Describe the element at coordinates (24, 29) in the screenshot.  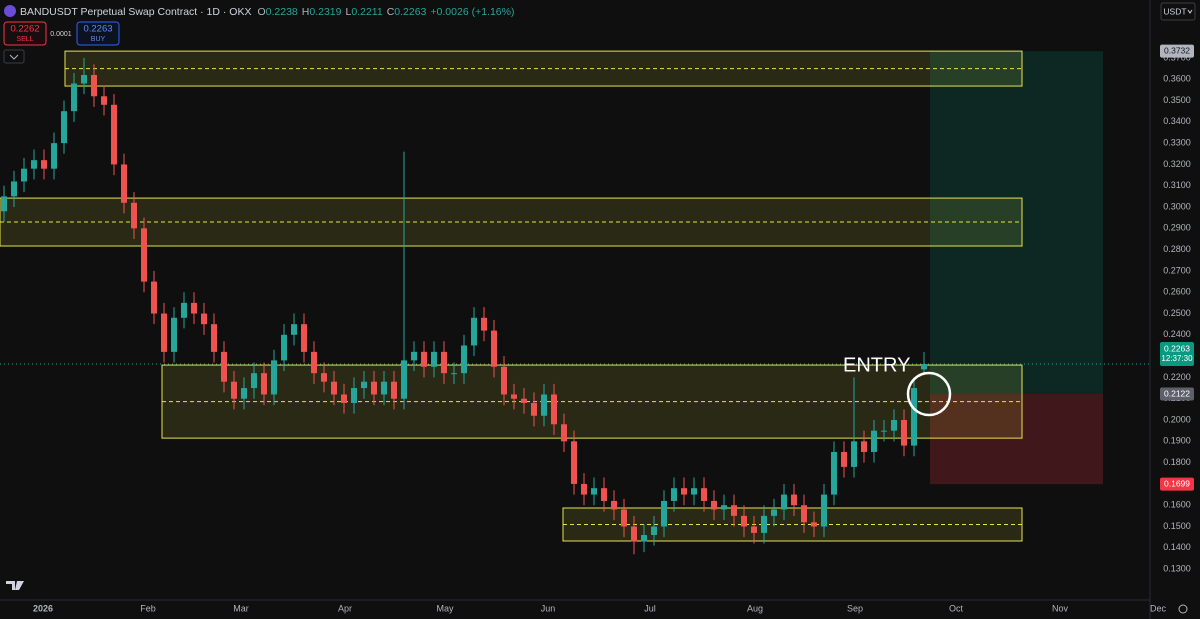
I see `sell-price: 0.2262` at that location.